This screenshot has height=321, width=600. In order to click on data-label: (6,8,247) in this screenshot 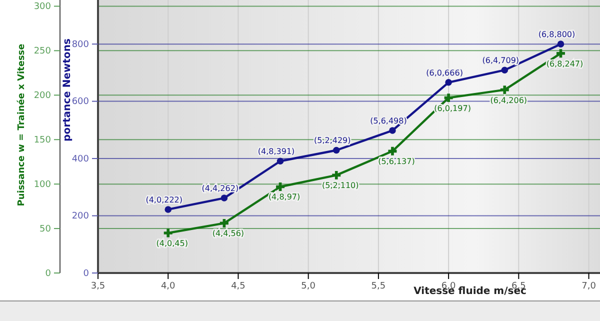, I will do `click(565, 63)`.